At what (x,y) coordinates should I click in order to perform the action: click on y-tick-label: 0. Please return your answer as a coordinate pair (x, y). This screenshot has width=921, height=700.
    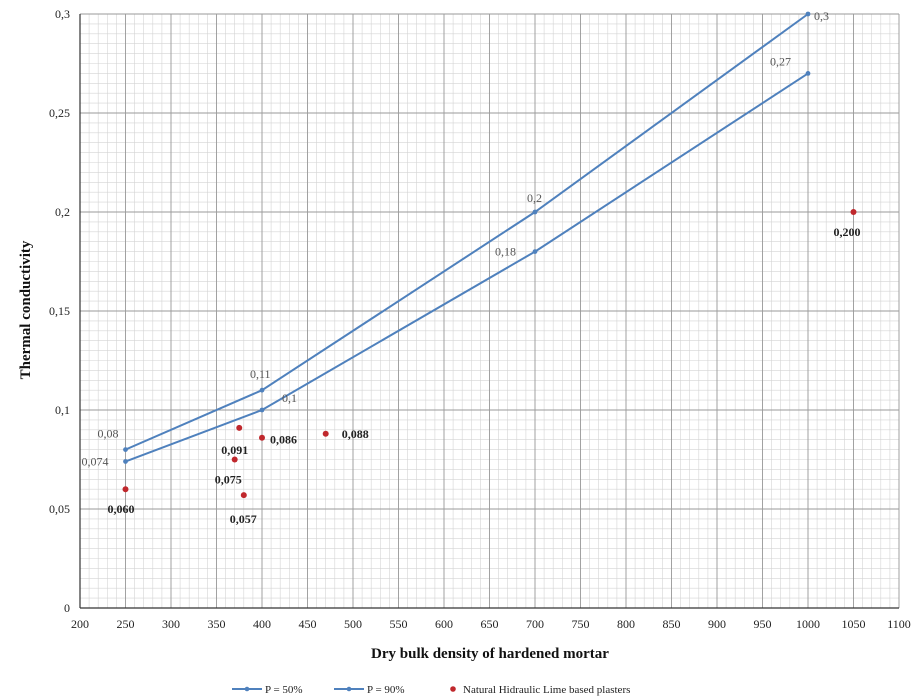
    Looking at the image, I should click on (67, 608).